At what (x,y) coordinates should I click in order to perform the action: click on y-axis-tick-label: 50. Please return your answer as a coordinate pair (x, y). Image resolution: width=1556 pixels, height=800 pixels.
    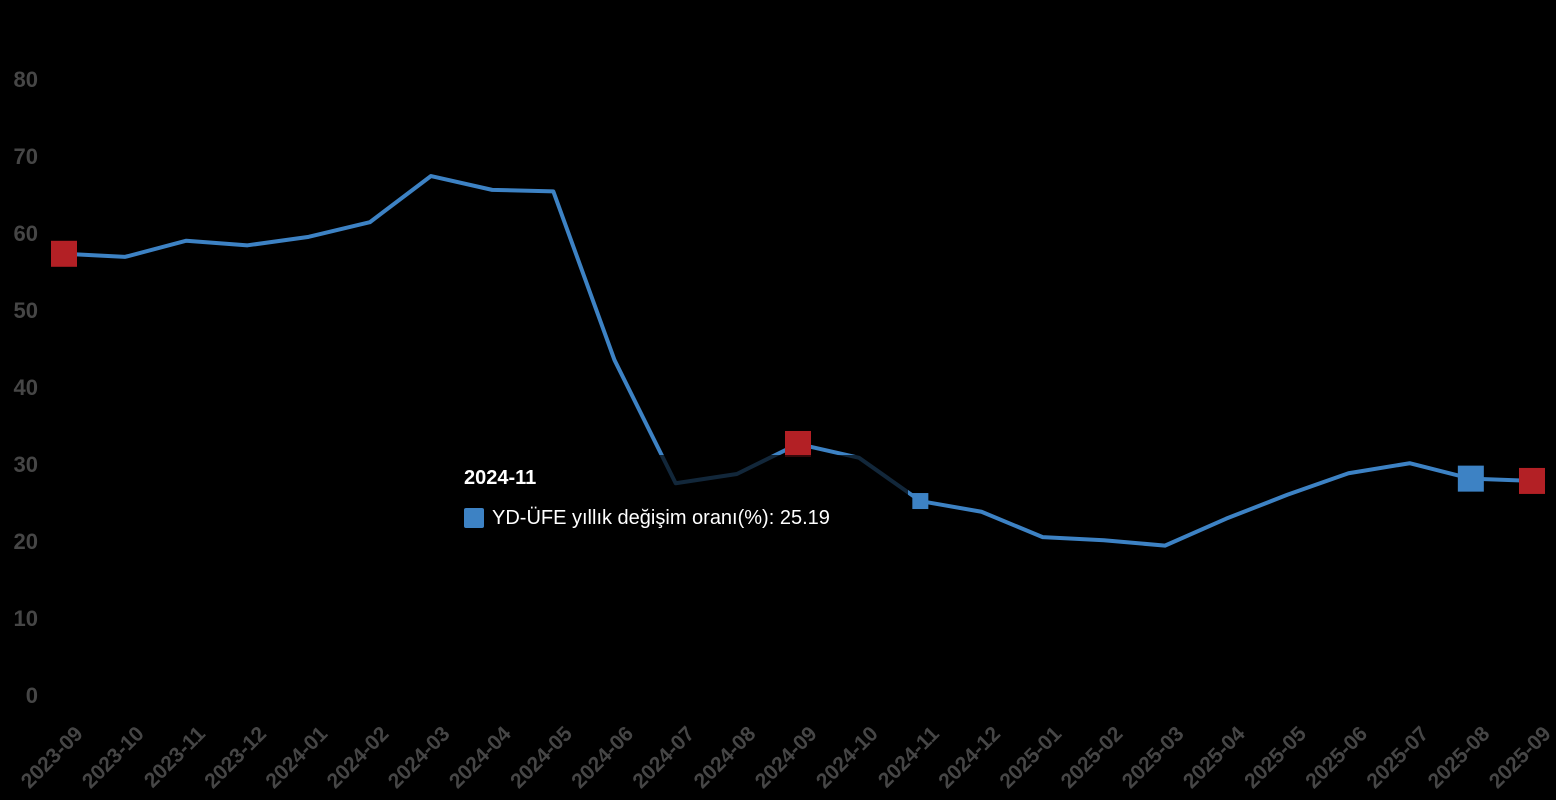
    Looking at the image, I should click on (26, 310).